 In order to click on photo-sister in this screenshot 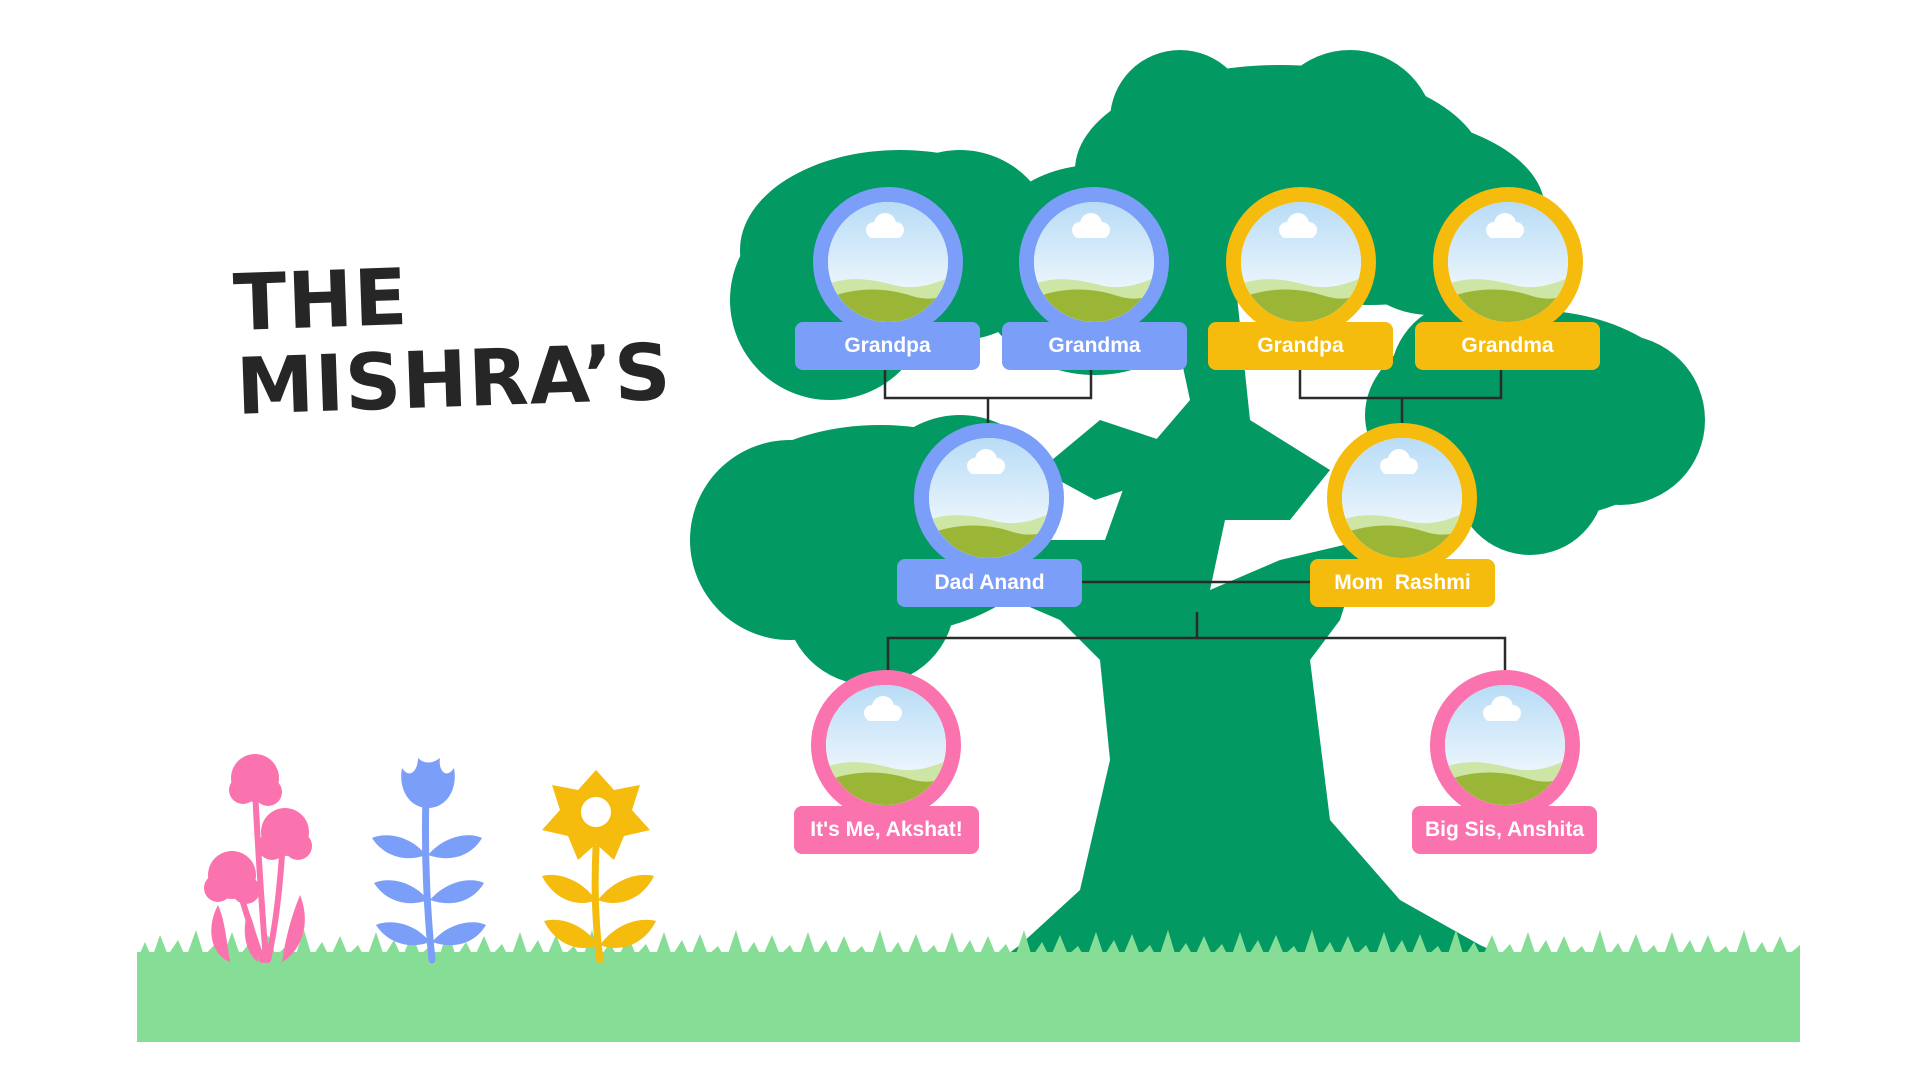, I will do `click(1505, 745)`.